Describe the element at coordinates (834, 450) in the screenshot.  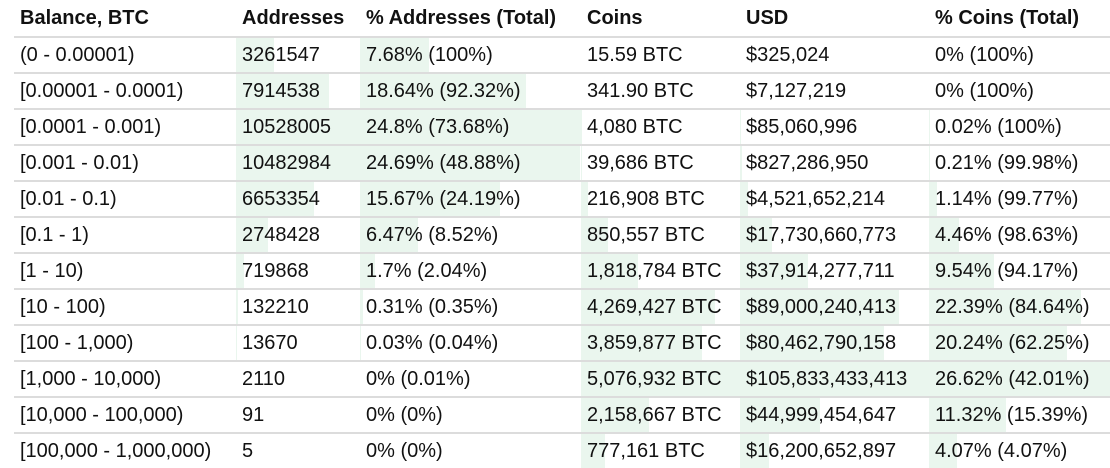
I see `usd-cell: $16,200,652,897` at that location.